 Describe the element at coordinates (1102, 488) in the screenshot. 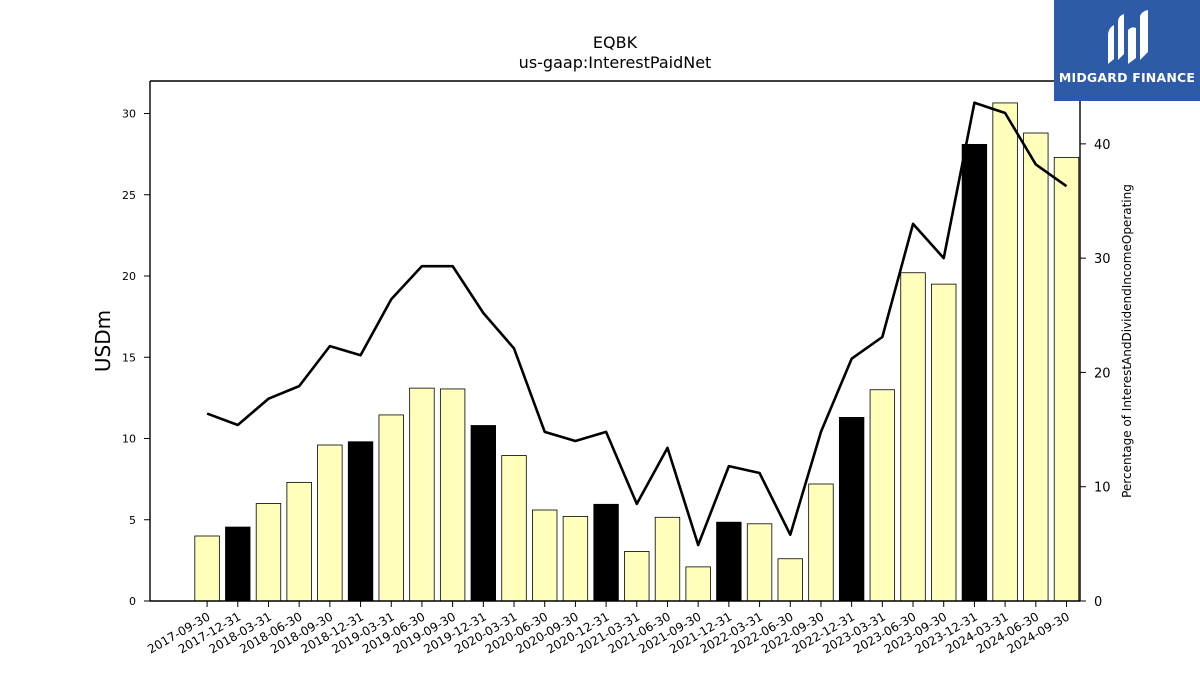

I see `y2-tick-label: 10` at that location.